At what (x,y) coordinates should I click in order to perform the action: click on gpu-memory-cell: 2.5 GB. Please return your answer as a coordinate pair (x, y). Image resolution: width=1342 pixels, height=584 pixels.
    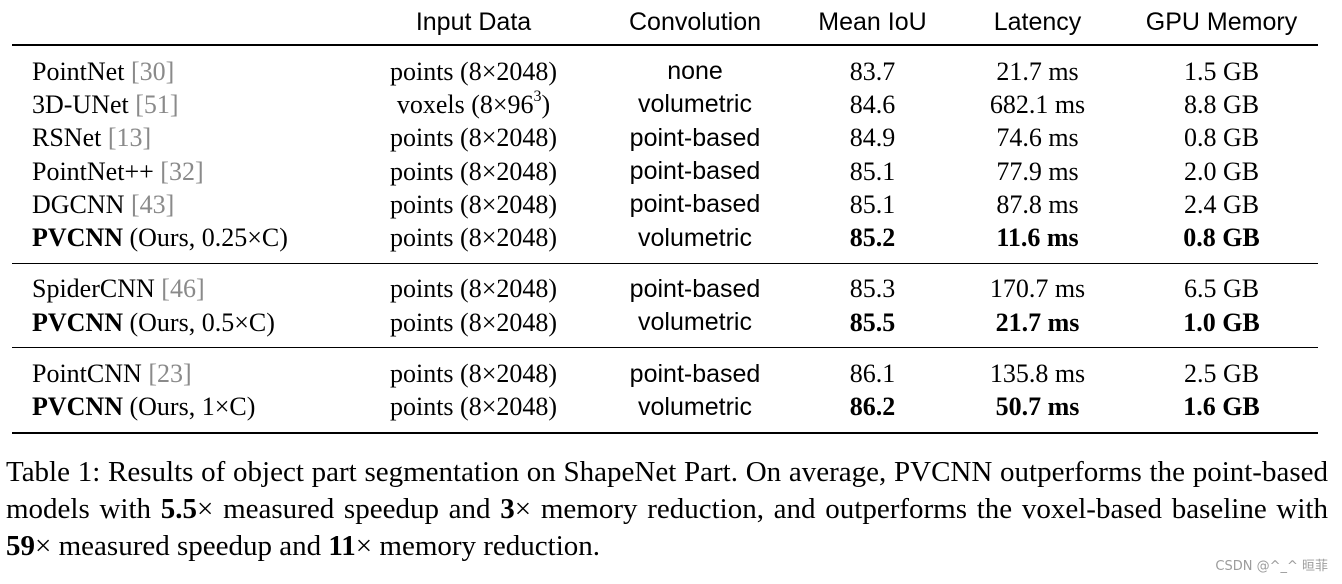
    Looking at the image, I should click on (1221, 374).